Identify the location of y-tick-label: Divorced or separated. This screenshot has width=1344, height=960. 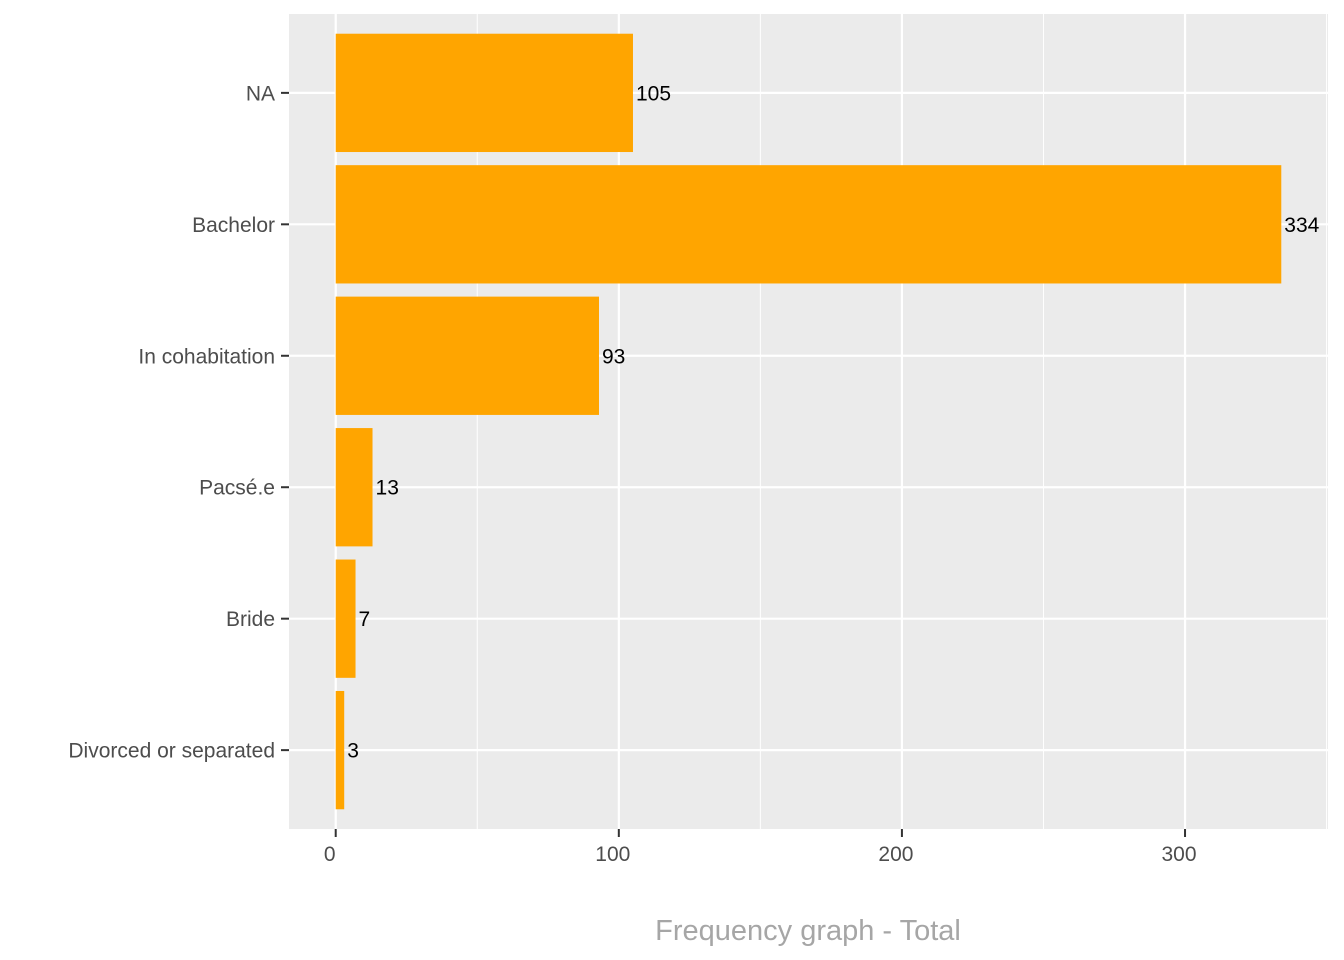
(171, 751).